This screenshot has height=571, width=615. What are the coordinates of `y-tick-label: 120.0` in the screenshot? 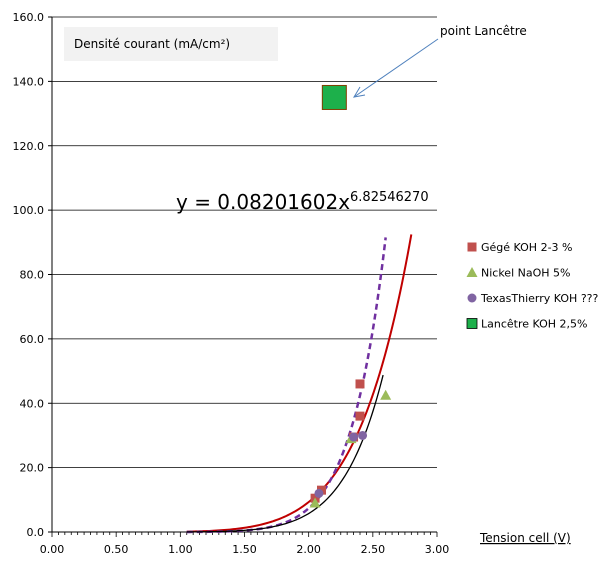 It's located at (29, 146).